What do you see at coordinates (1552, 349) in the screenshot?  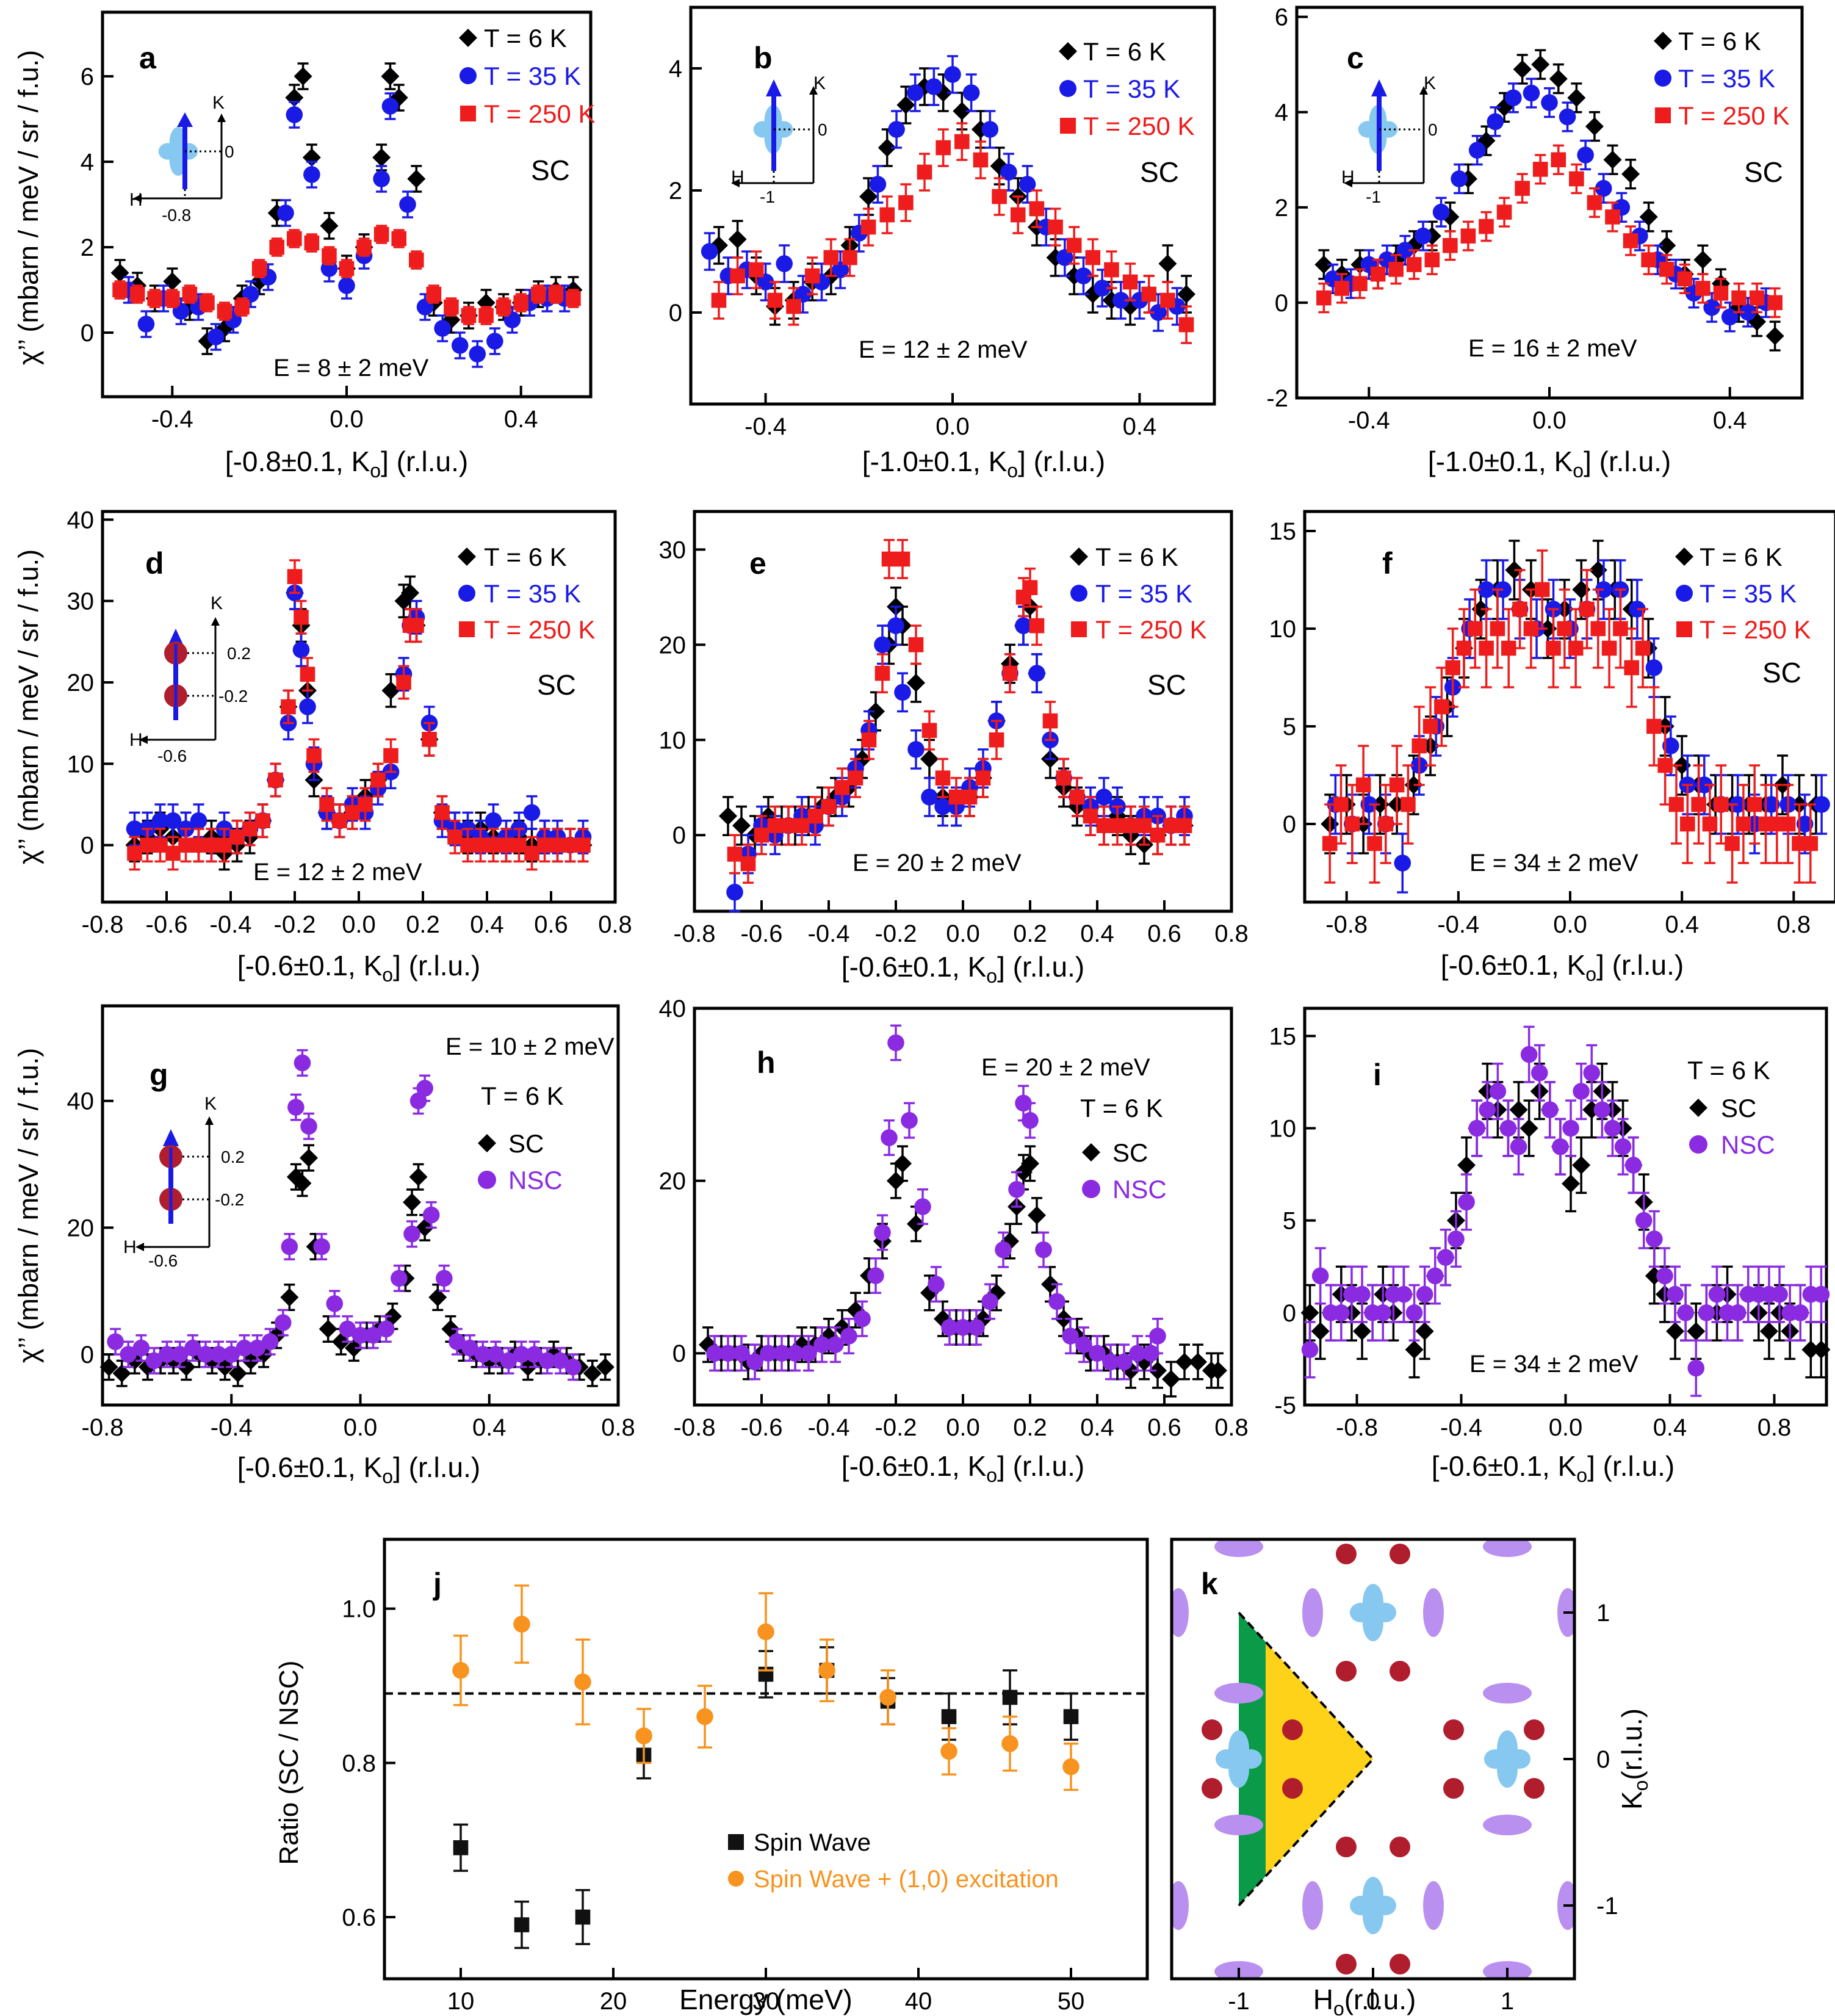 I see `energy-label: E = 16 ± 2 meV` at bounding box center [1552, 349].